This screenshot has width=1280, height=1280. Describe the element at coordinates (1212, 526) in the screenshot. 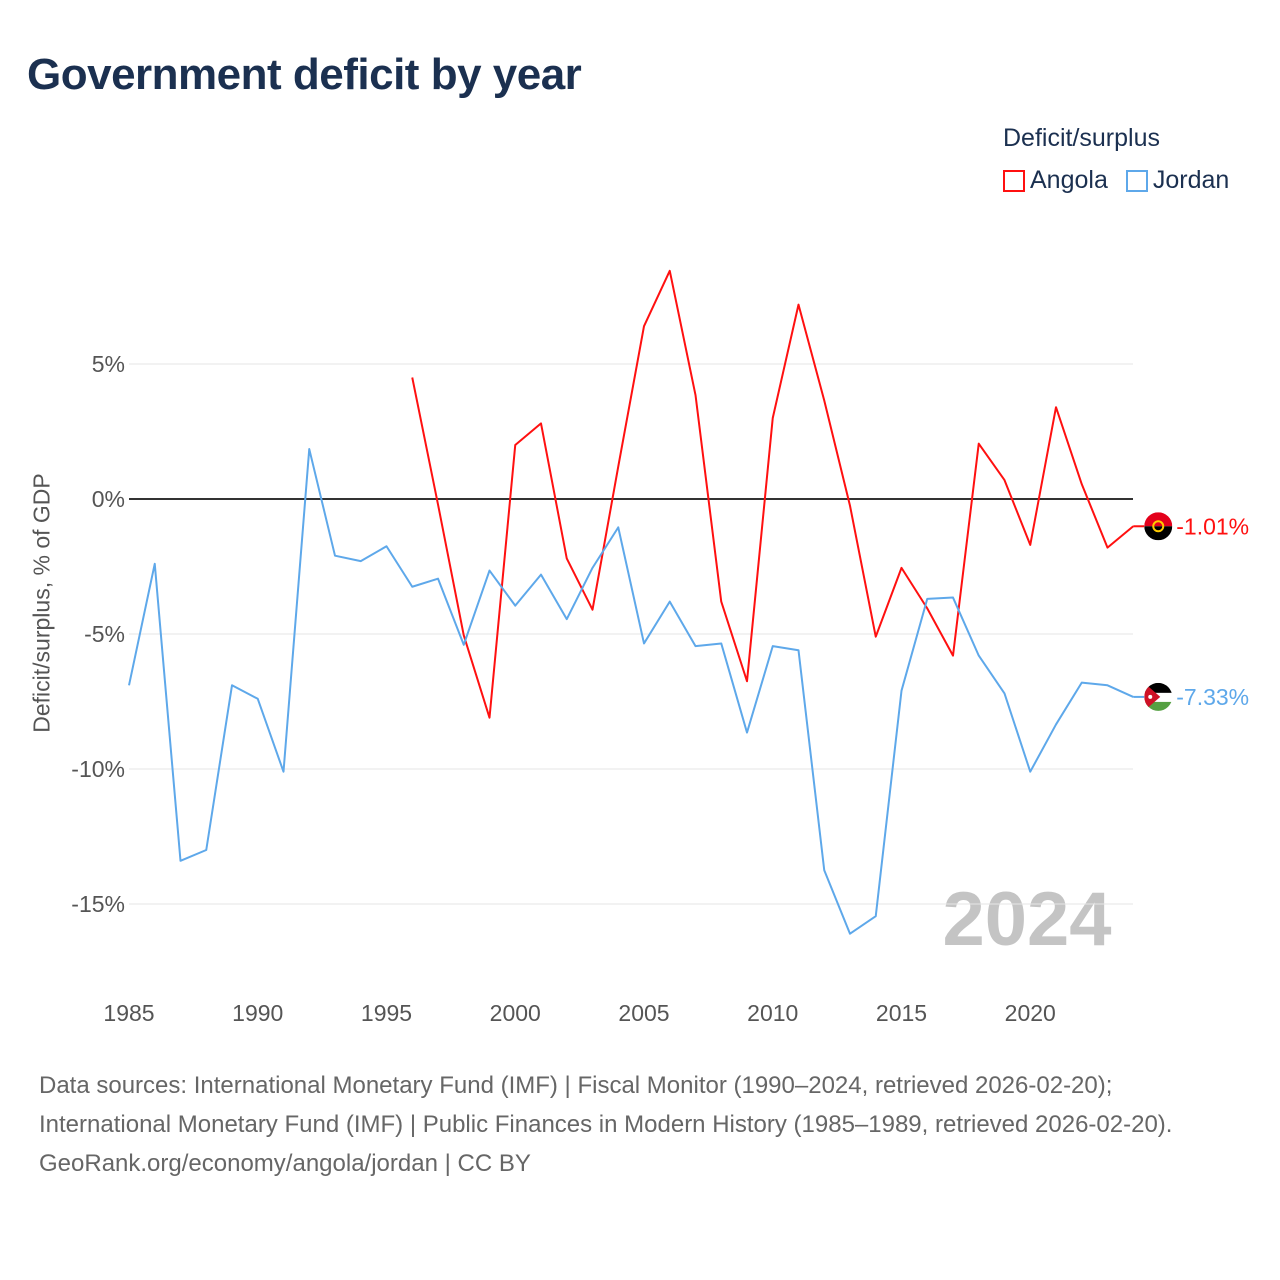

I see `end-value-label-angola: -1.01%` at that location.